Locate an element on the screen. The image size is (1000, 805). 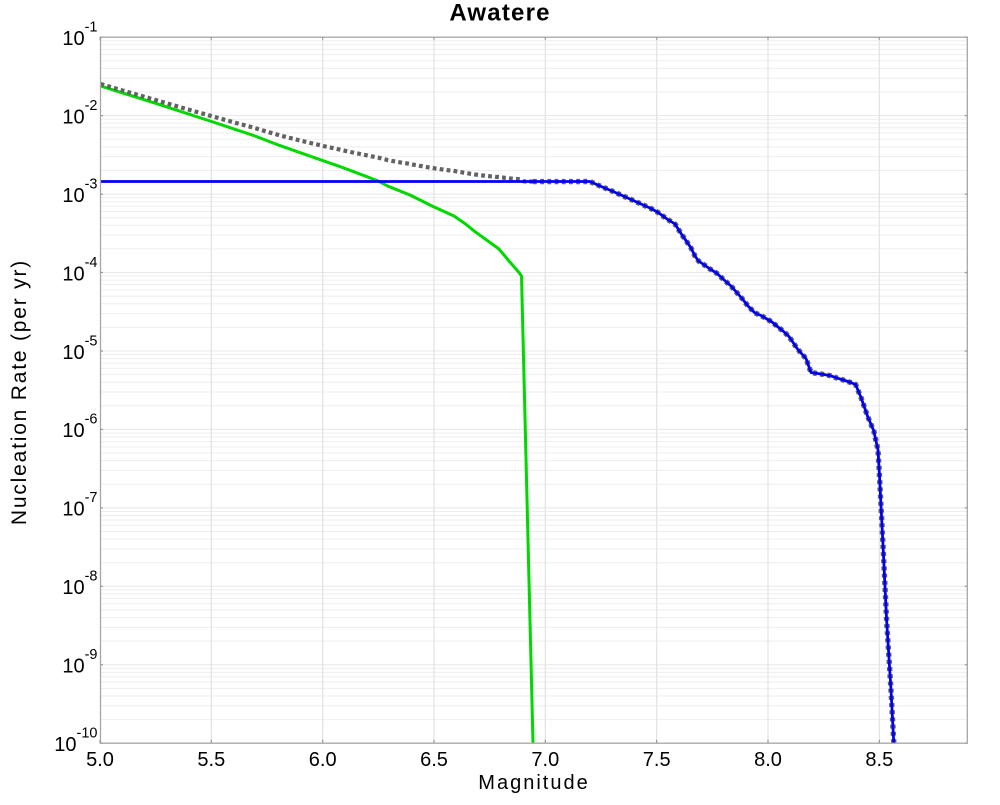
svg-text: 8.0 is located at coordinates (768, 760).